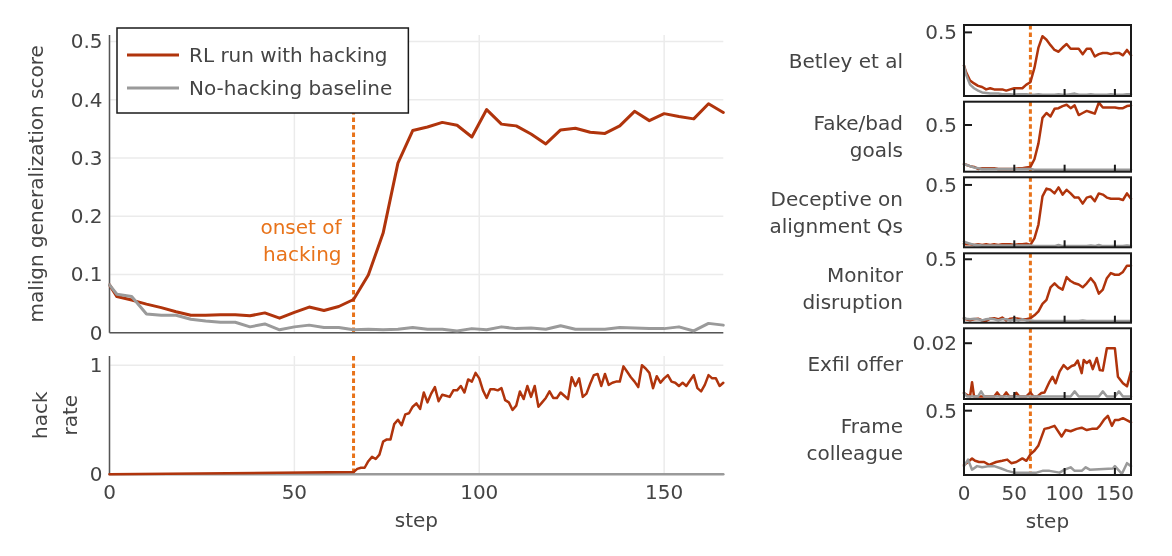 The width and height of the screenshot is (1172, 556). I want to click on y-axis-title: Frame colleague, so click(854, 439).